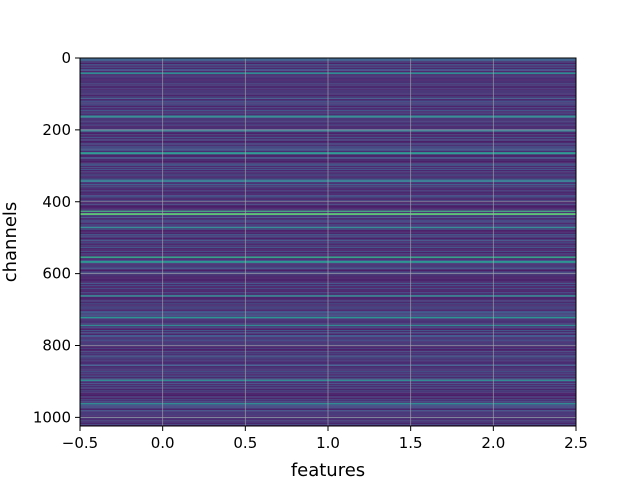  Describe the element at coordinates (411, 443) in the screenshot. I see `x-tick-label: 1.5` at that location.